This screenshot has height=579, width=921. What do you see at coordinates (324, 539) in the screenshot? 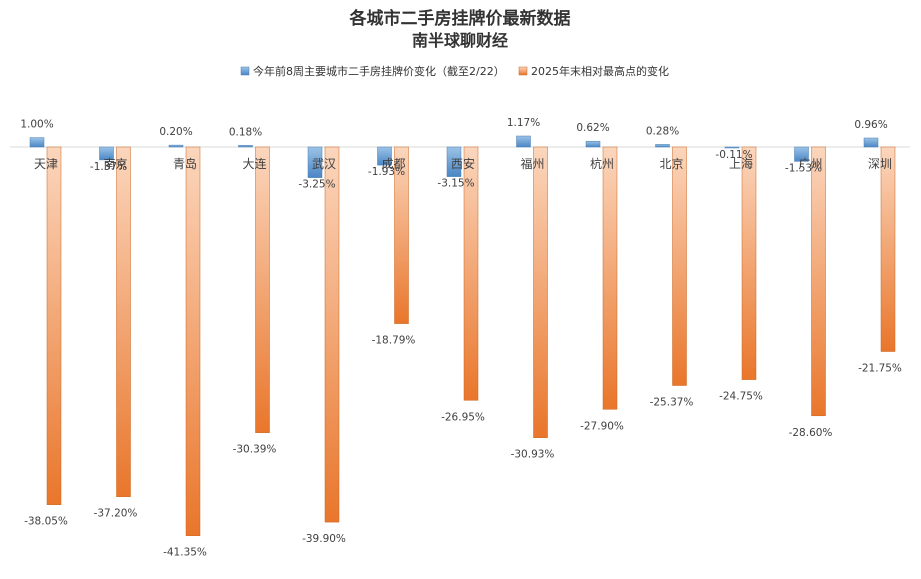
I see `data-label-from-peak-5: -39.90%` at bounding box center [324, 539].